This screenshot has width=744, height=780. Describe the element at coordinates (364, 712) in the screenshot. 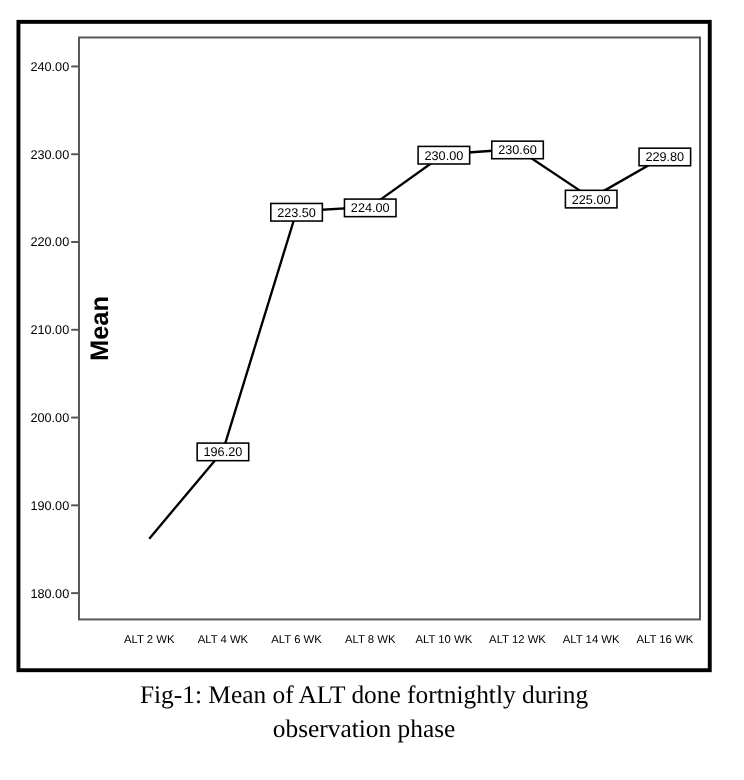

I see `text: Fig-1: Mean of ALT done fortnightly during observation phase` at that location.